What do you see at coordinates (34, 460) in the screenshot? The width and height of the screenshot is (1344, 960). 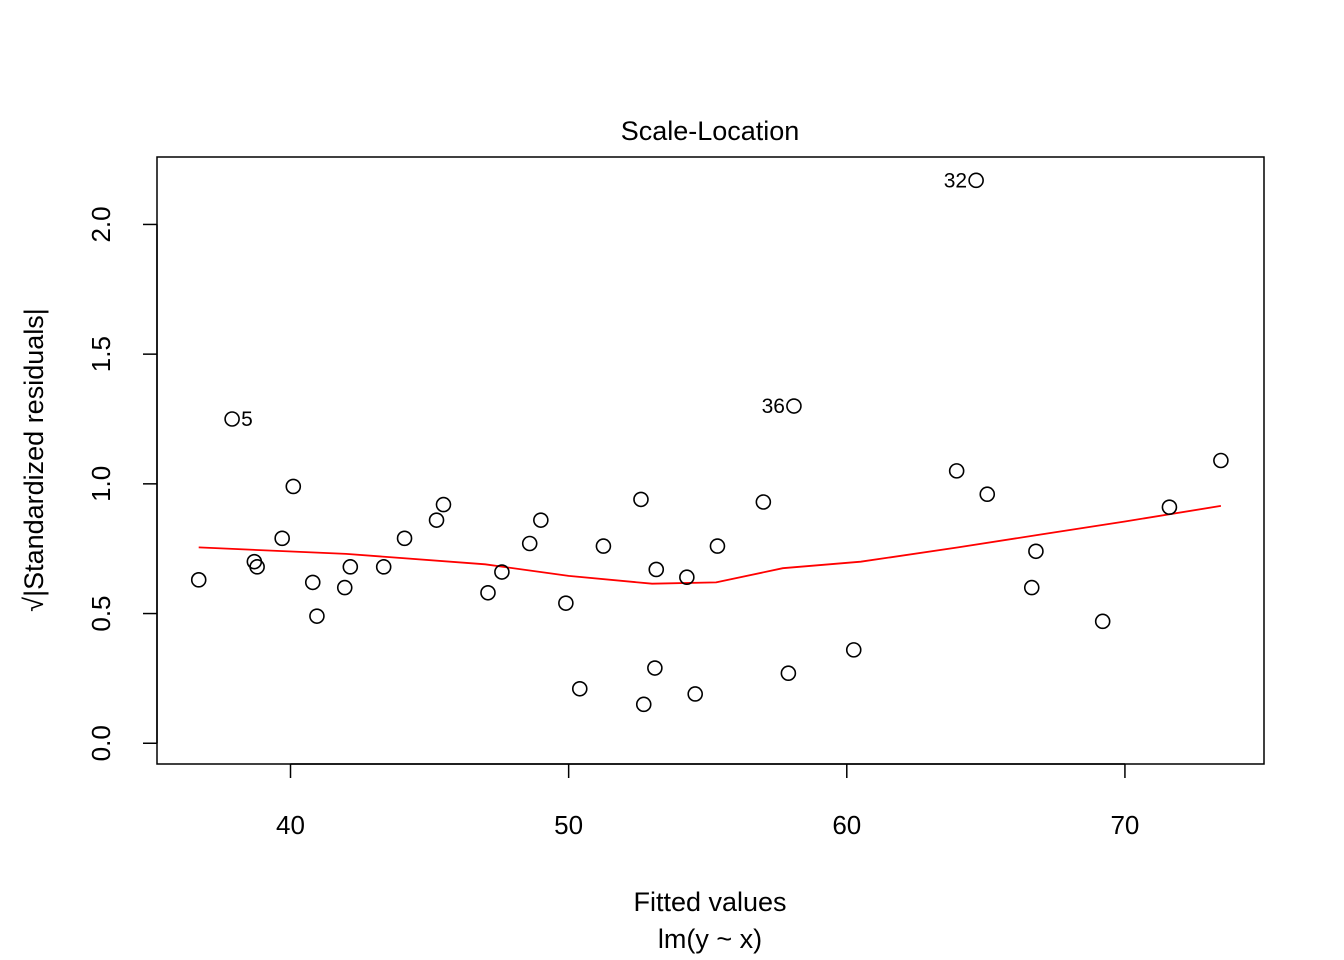 I see `y-axis-label: √|Standardized residuals|` at bounding box center [34, 460].